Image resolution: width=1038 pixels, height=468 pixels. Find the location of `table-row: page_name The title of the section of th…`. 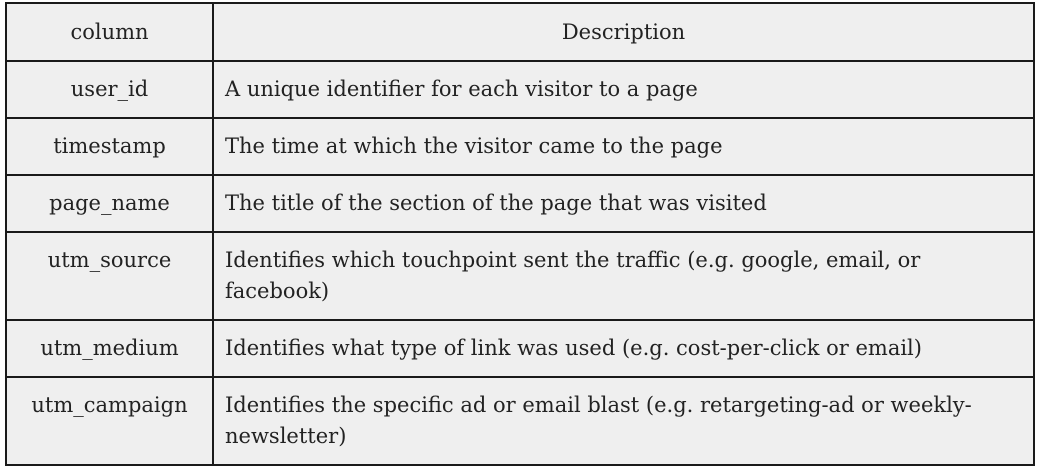

table-row: page_name The title of the section of th… is located at coordinates (520, 203).